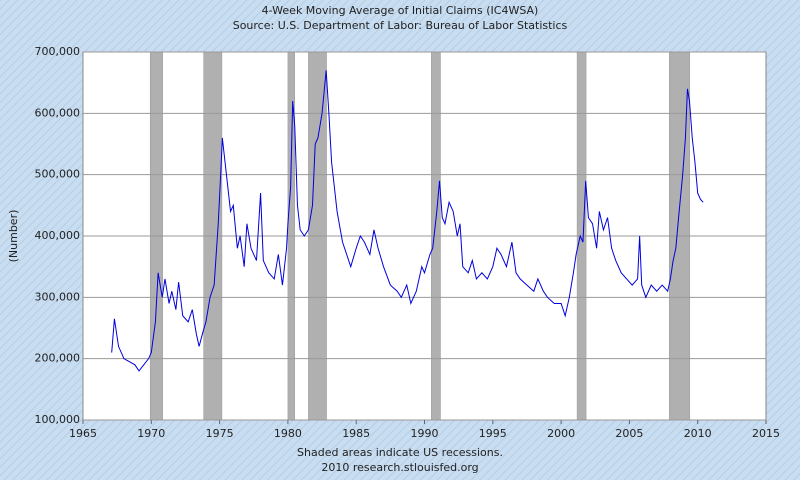 The width and height of the screenshot is (800, 484). Describe the element at coordinates (151, 433) in the screenshot. I see `x-tick-label: 1970` at that location.